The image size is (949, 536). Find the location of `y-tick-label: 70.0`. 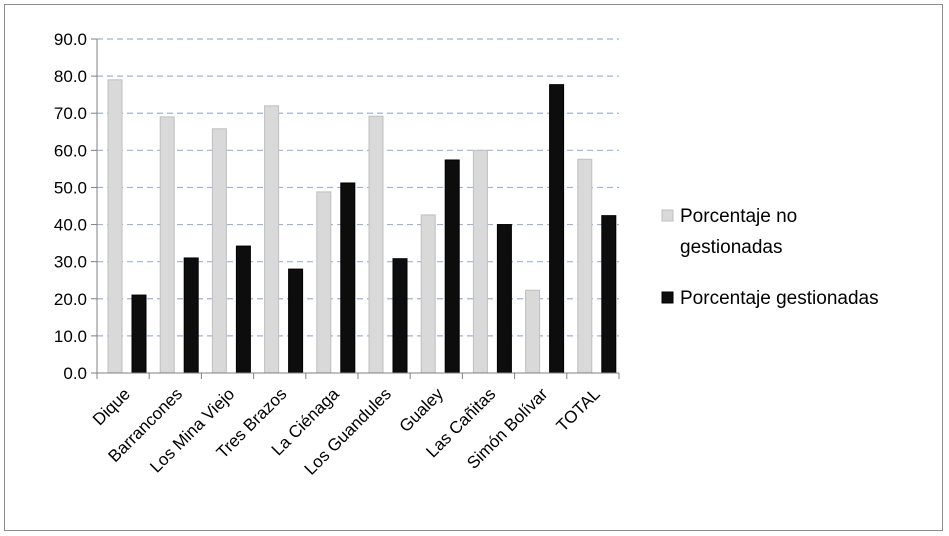

y-tick-label: 70.0 is located at coordinates (70, 113).